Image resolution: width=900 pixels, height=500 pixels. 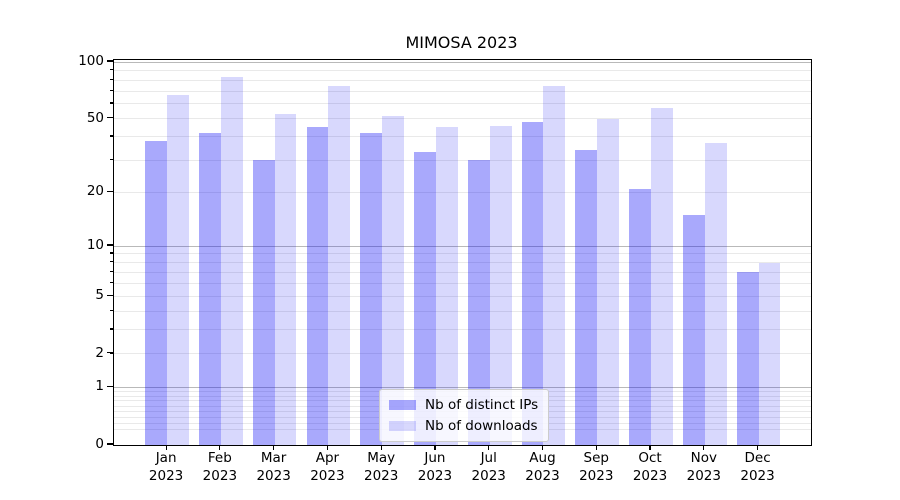 What do you see at coordinates (327, 467) in the screenshot?
I see `x-tick-label: Apr 2023` at bounding box center [327, 467].